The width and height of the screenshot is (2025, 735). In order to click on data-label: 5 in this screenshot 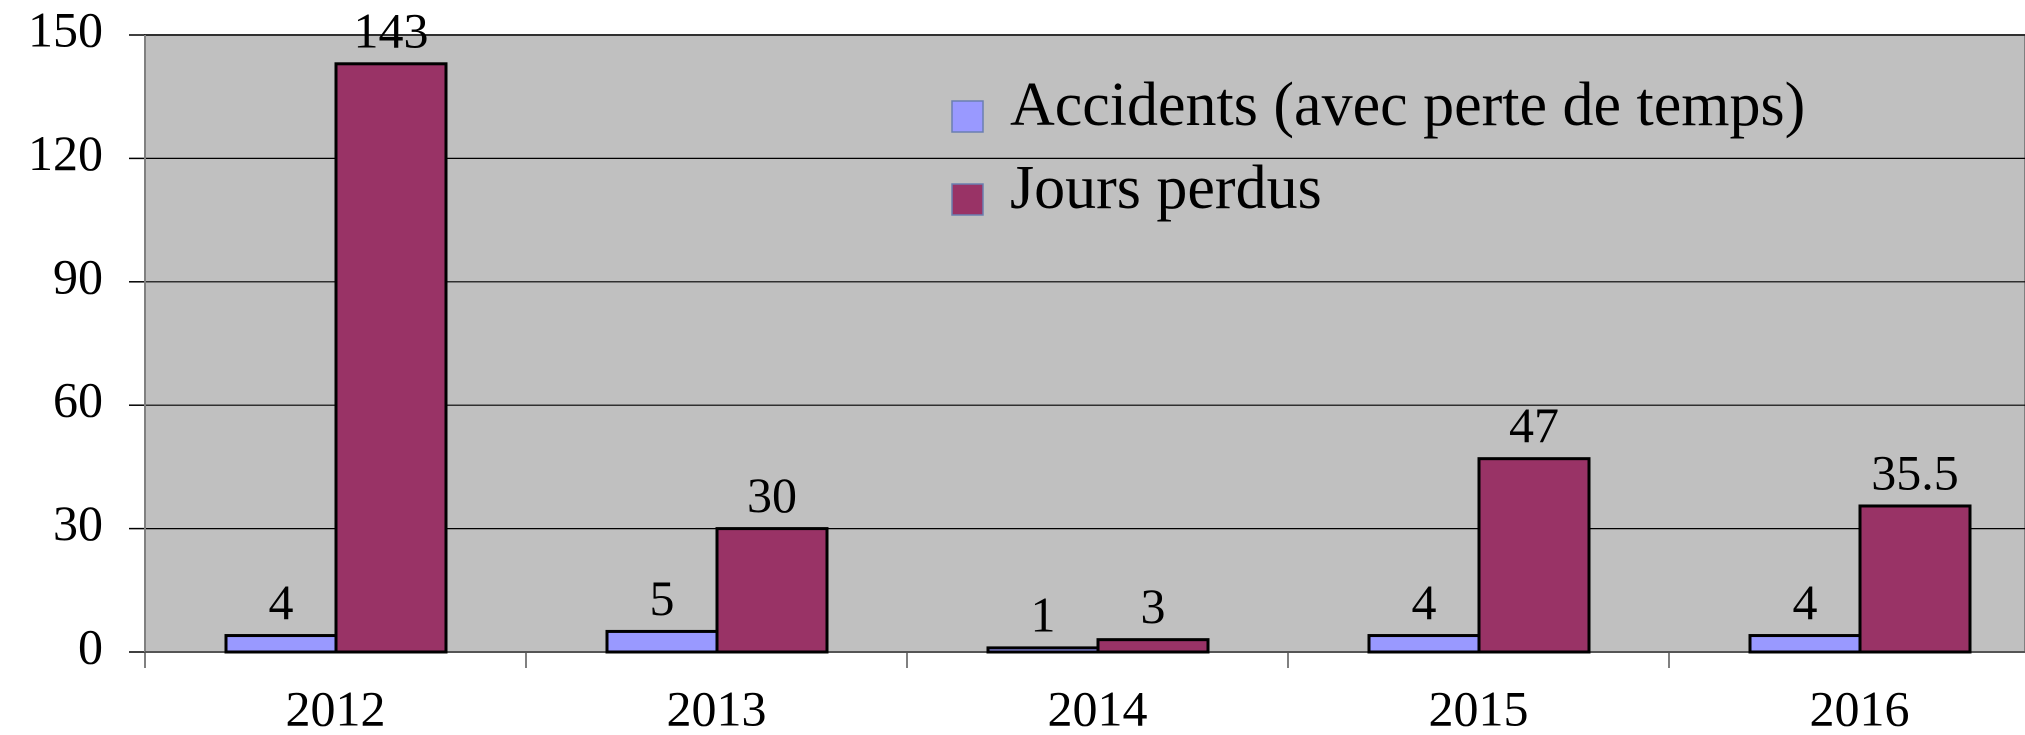, I will do `click(662, 598)`.